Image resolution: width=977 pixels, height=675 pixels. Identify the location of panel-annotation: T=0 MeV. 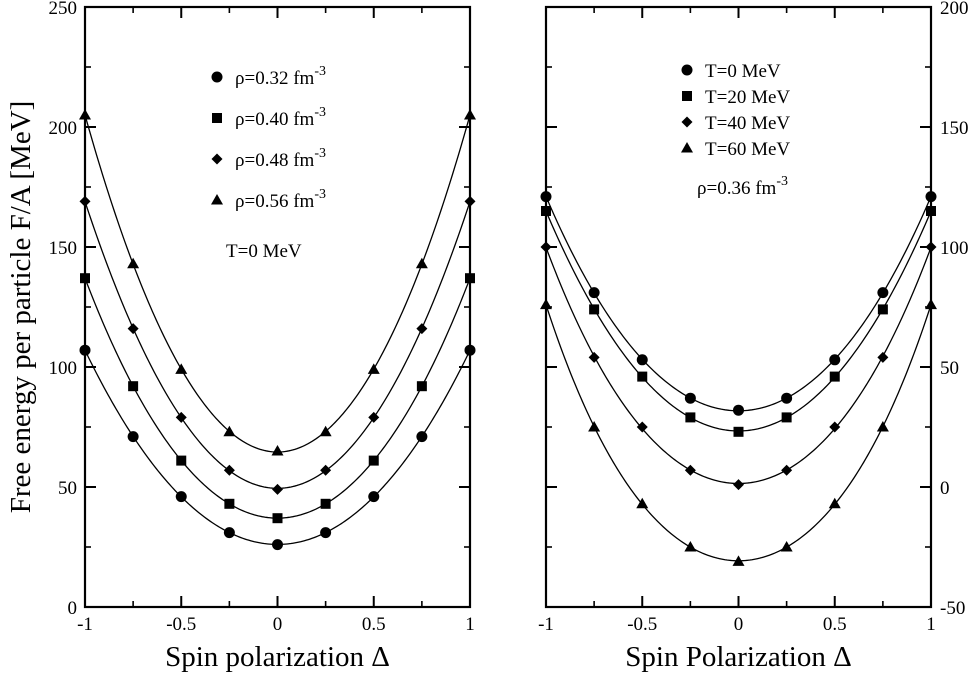
(264, 251).